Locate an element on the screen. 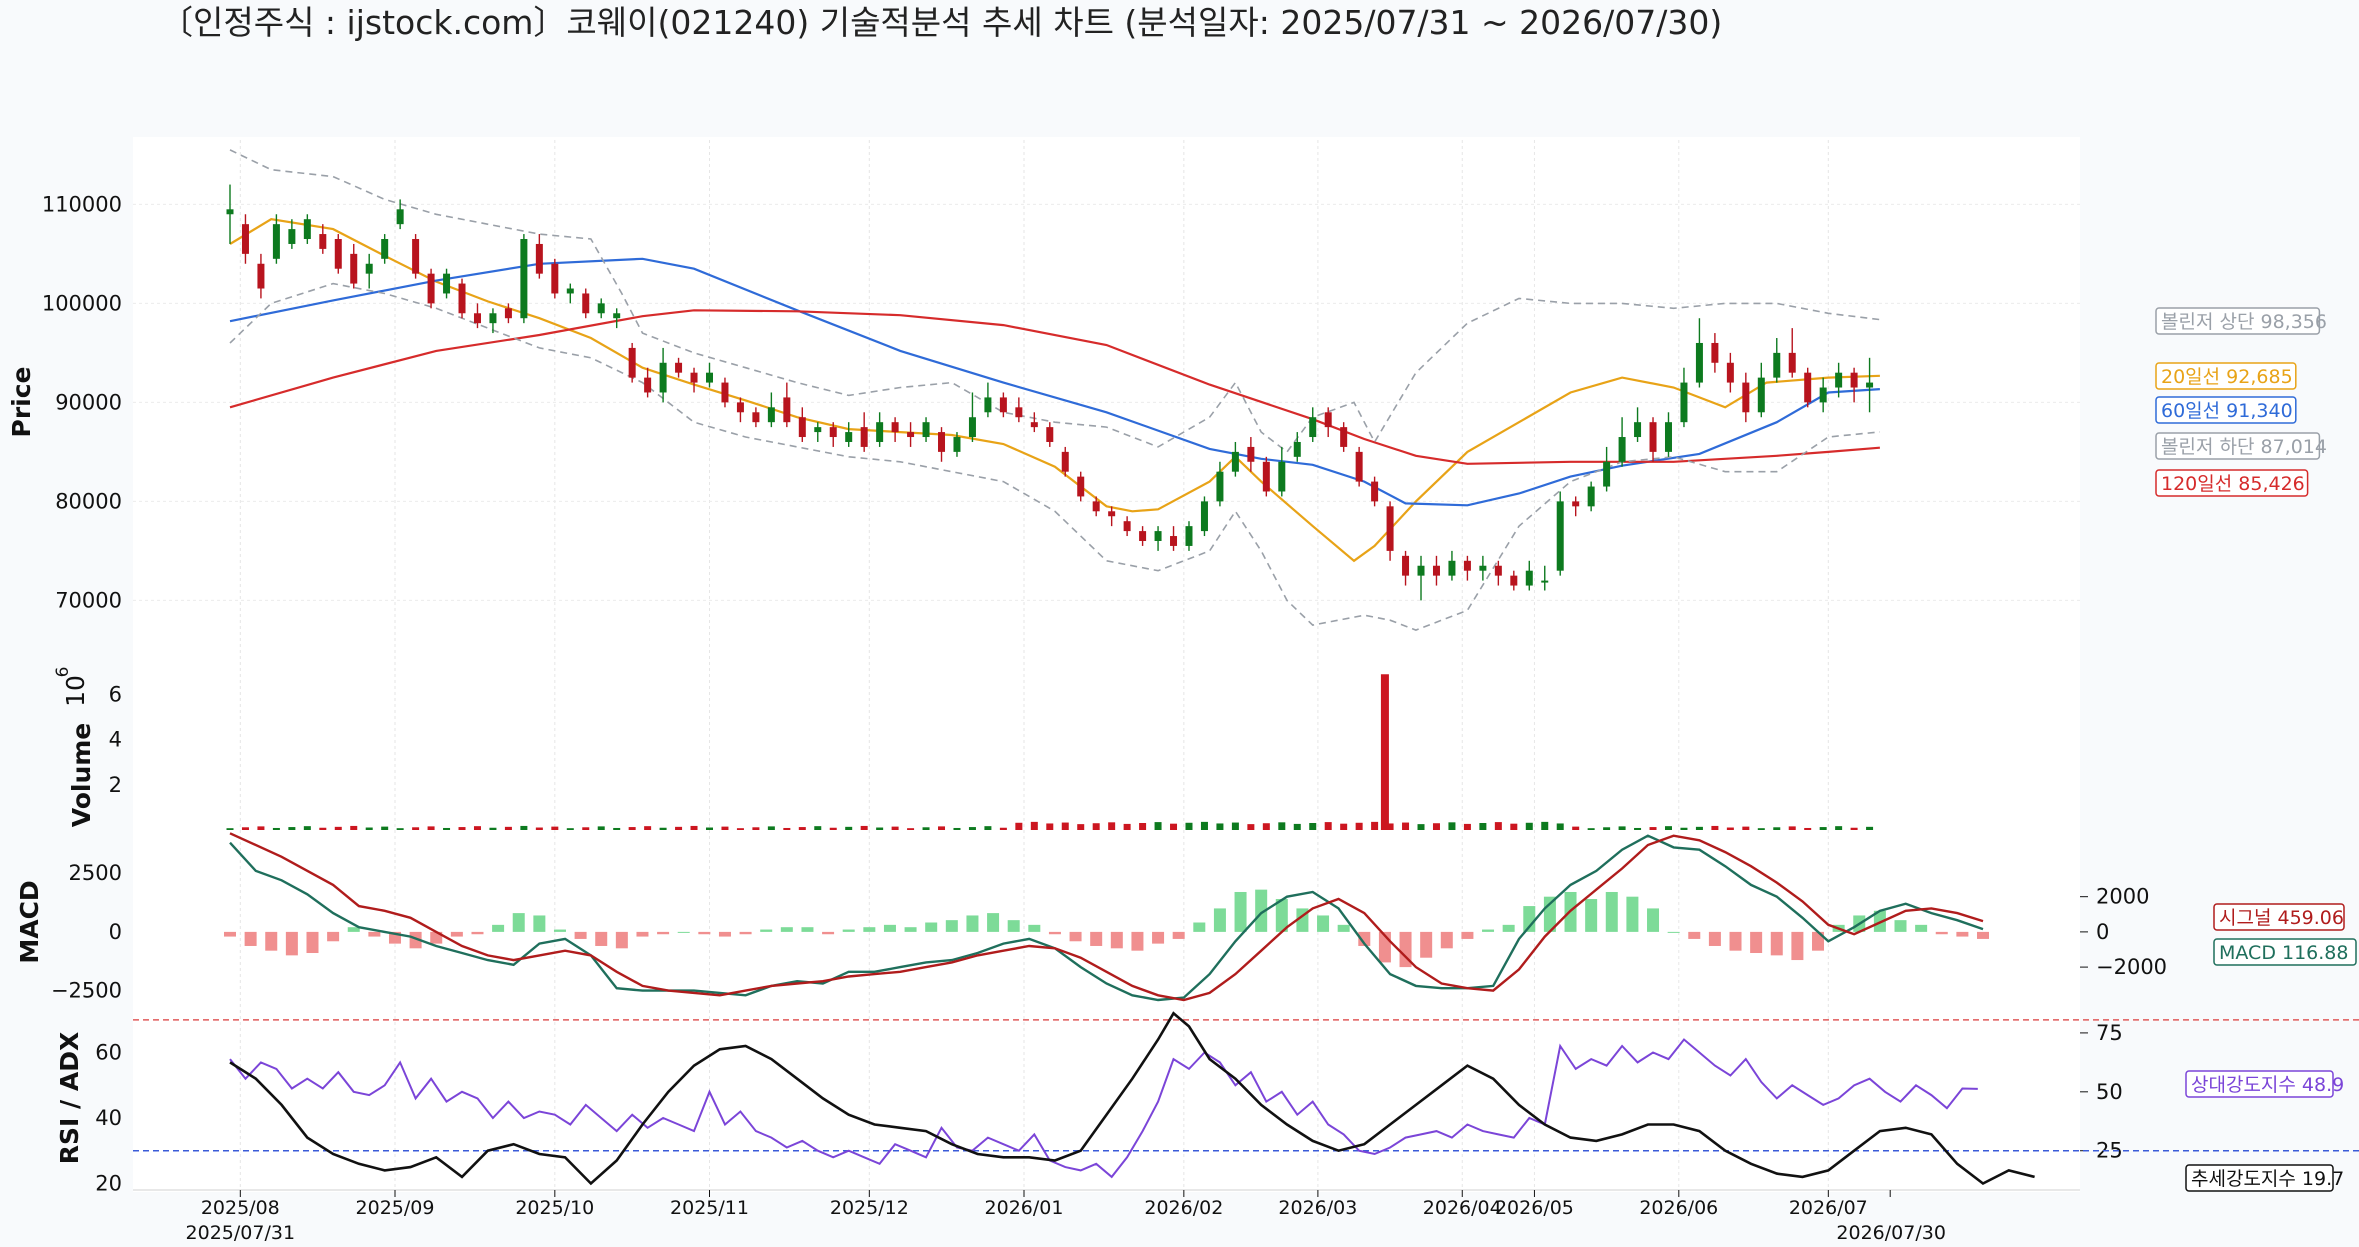 The height and width of the screenshot is (1247, 2359). rsi-axis-label: RSI / ADX is located at coordinates (69, 1098).